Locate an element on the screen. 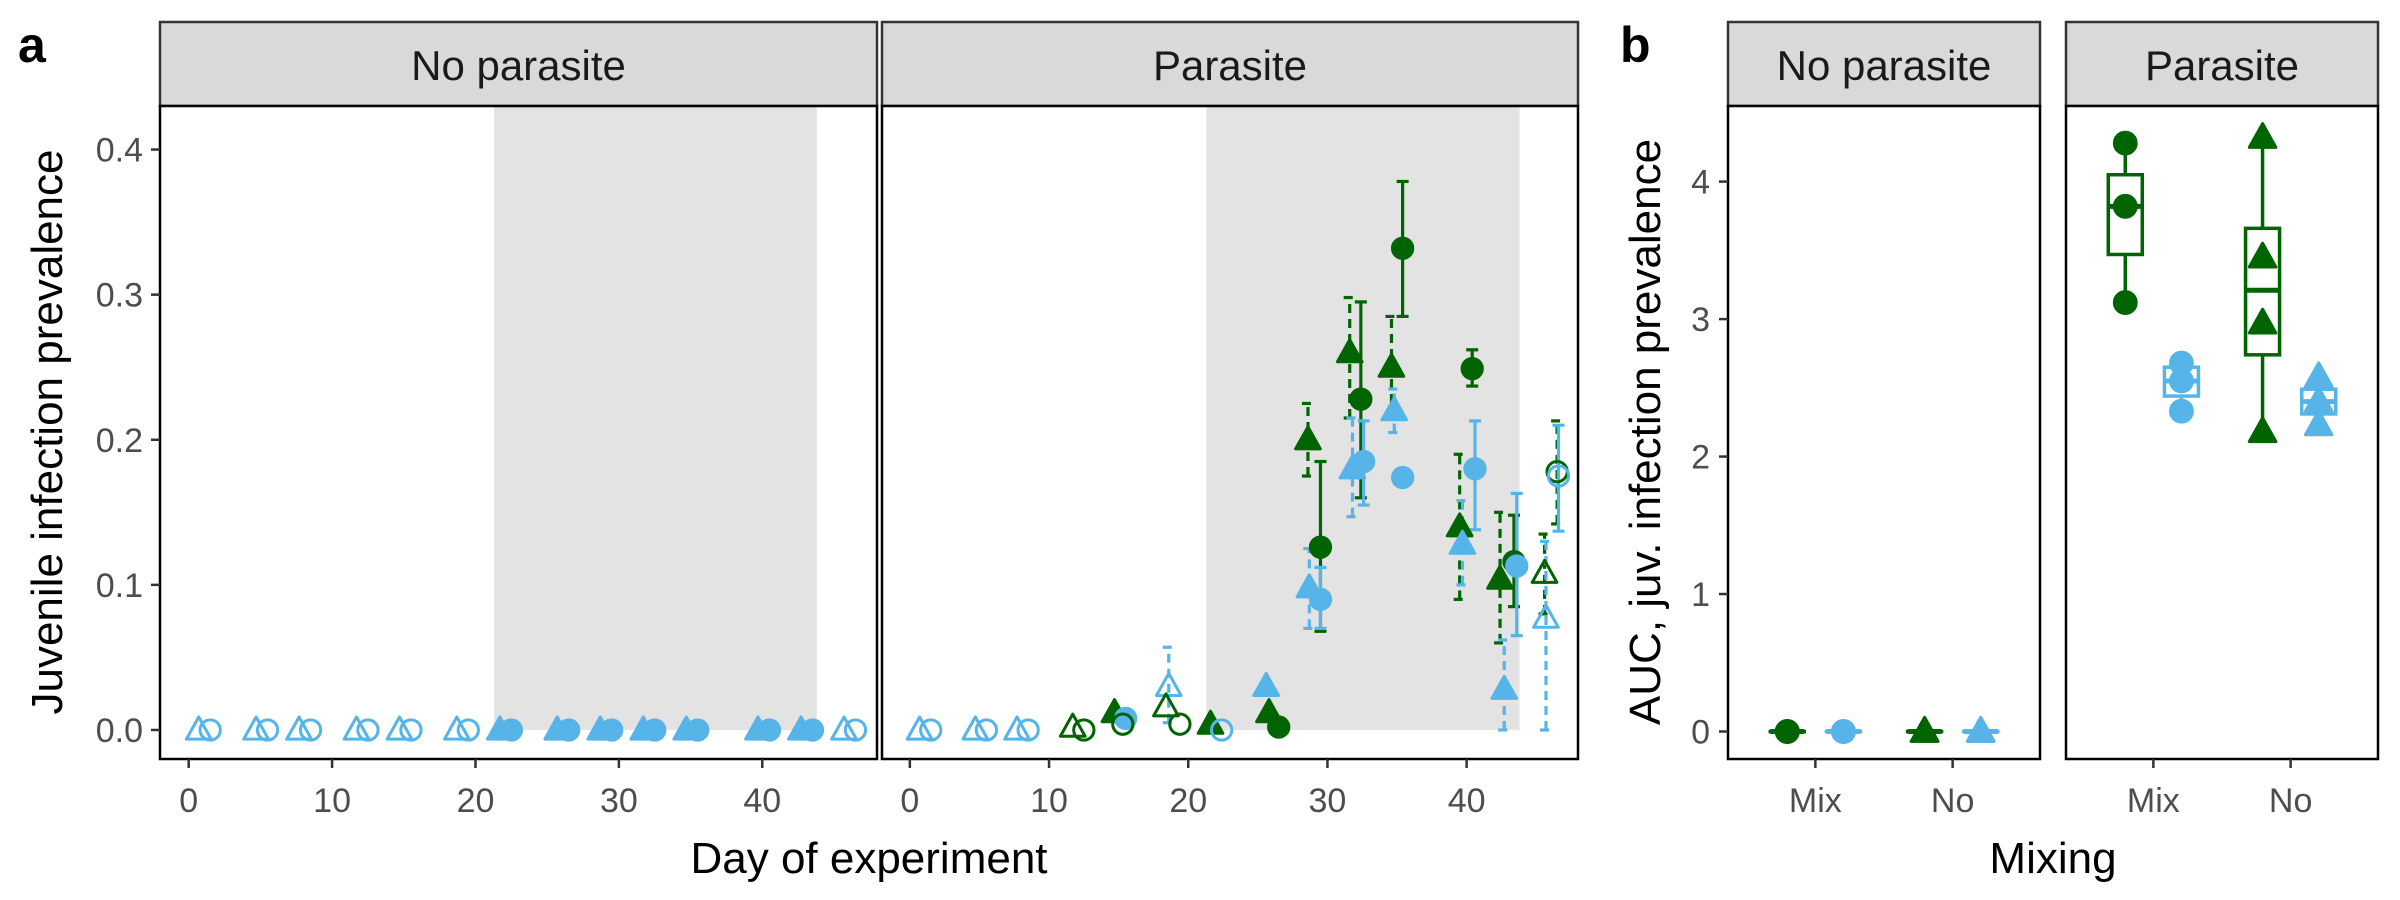 The width and height of the screenshot is (2400, 900). y-tick-label: 0.4 is located at coordinates (119, 151).